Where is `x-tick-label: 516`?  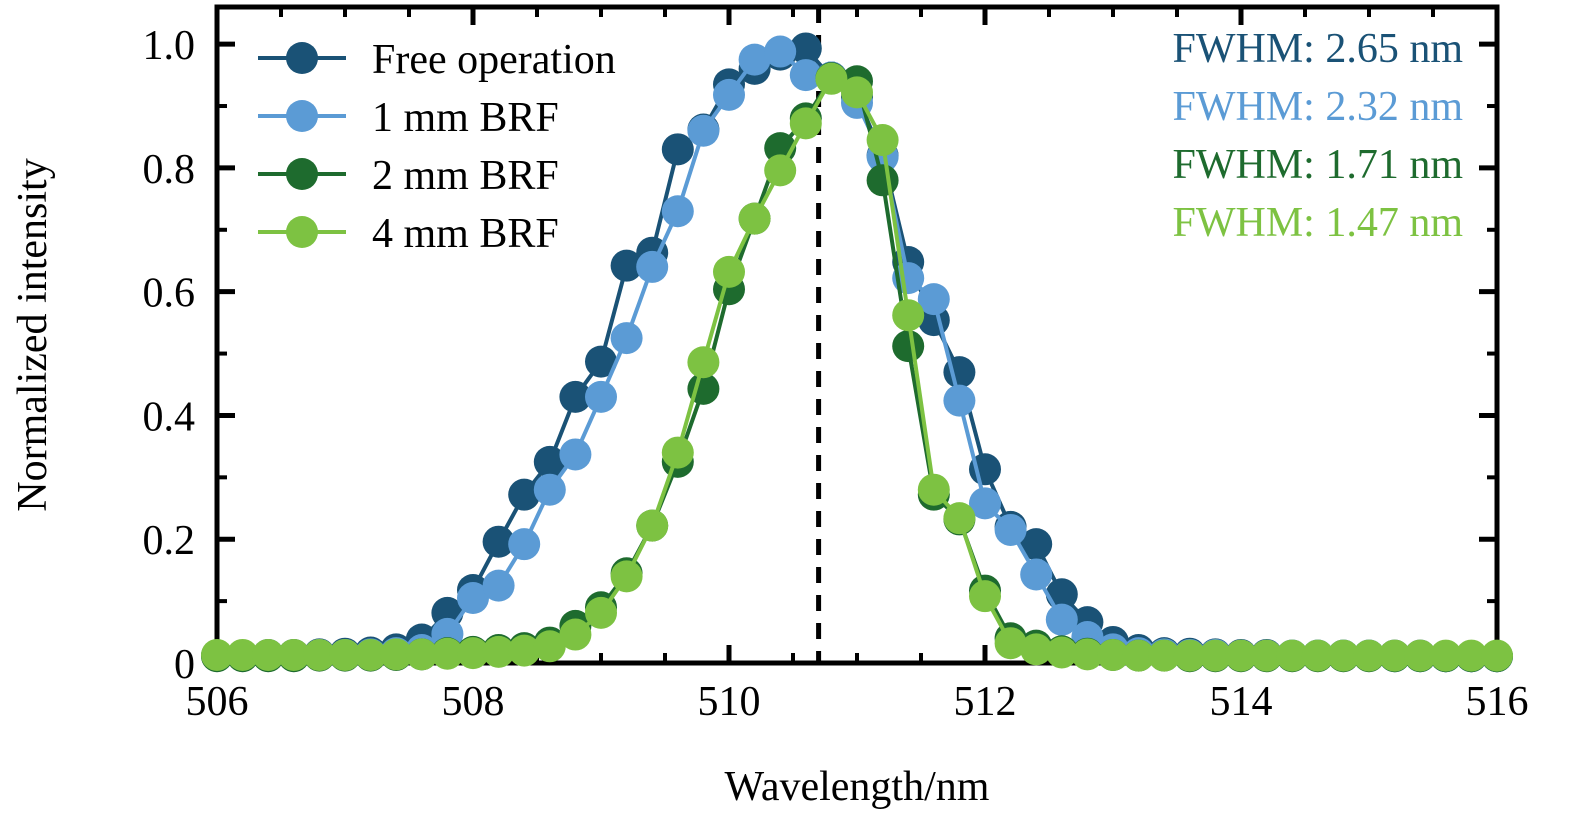
x-tick-label: 516 is located at coordinates (1497, 702).